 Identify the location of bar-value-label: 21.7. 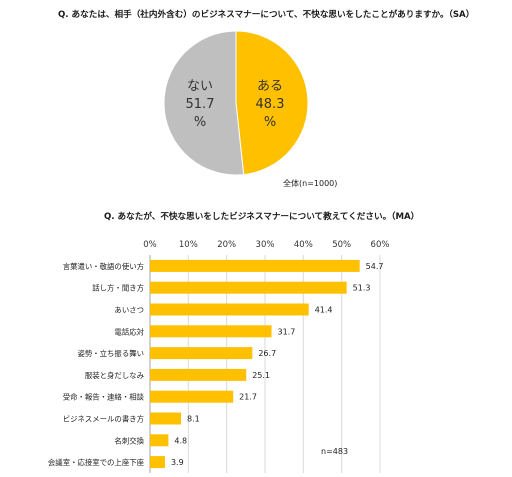
(248, 397).